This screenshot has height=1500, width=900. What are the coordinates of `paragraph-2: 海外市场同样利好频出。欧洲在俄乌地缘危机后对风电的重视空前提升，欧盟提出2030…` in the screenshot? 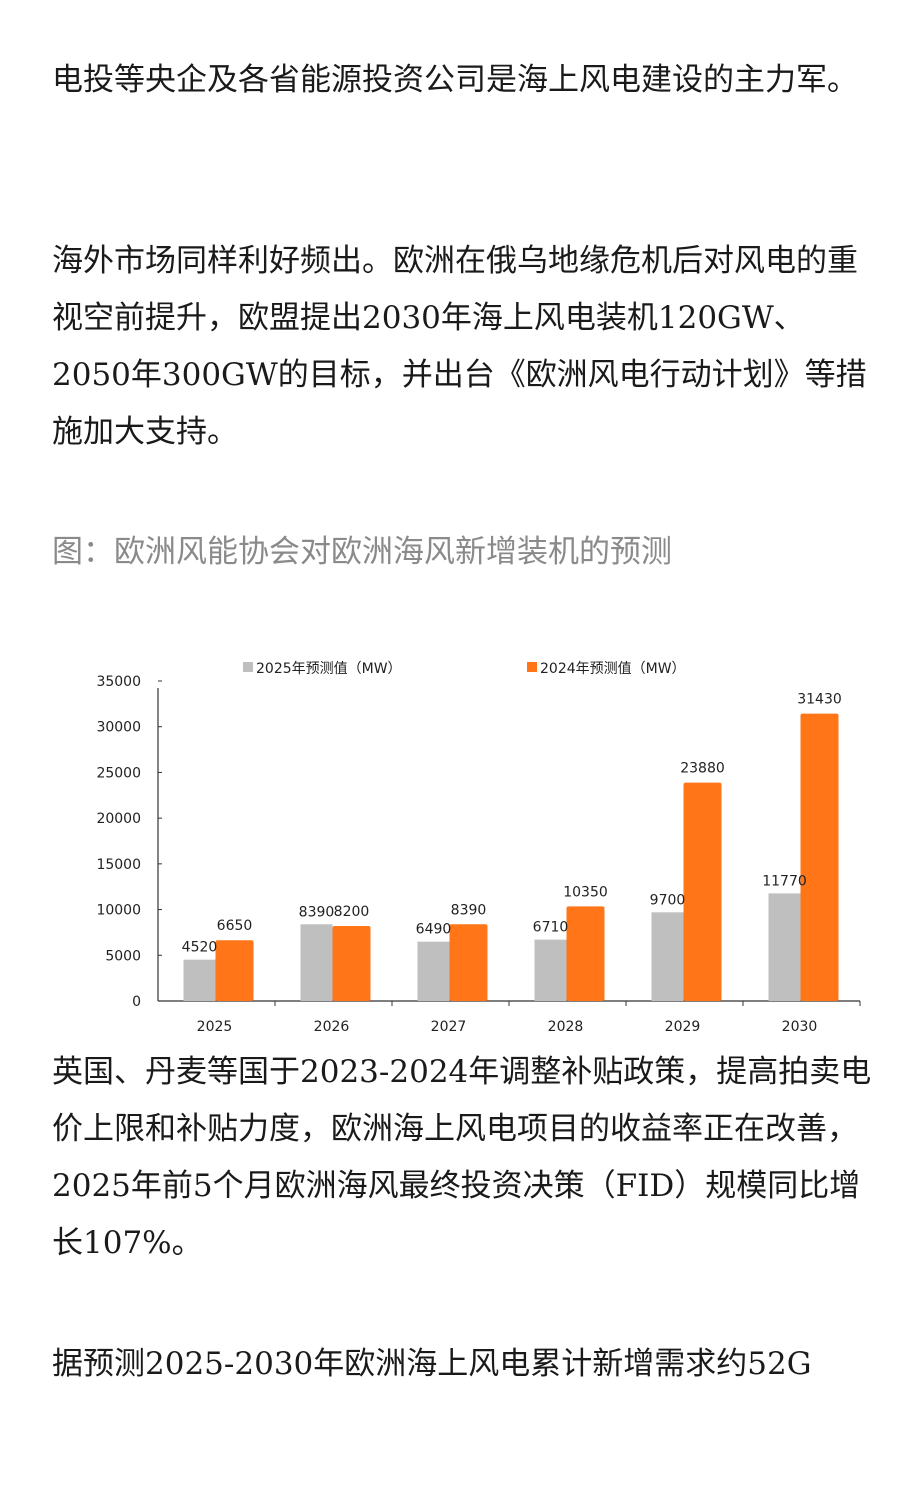 It's located at (459, 346).